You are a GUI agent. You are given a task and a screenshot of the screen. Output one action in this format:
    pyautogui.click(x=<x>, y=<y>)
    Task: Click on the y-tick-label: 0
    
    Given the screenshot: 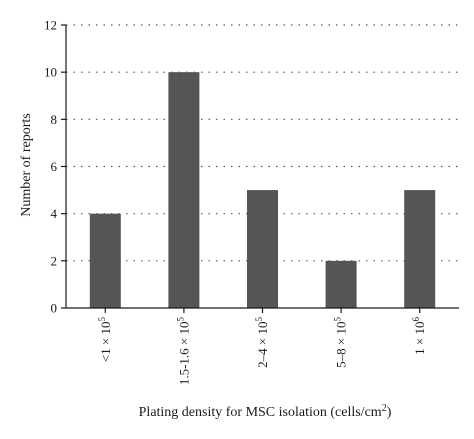 What is the action you would take?
    pyautogui.click(x=54, y=308)
    